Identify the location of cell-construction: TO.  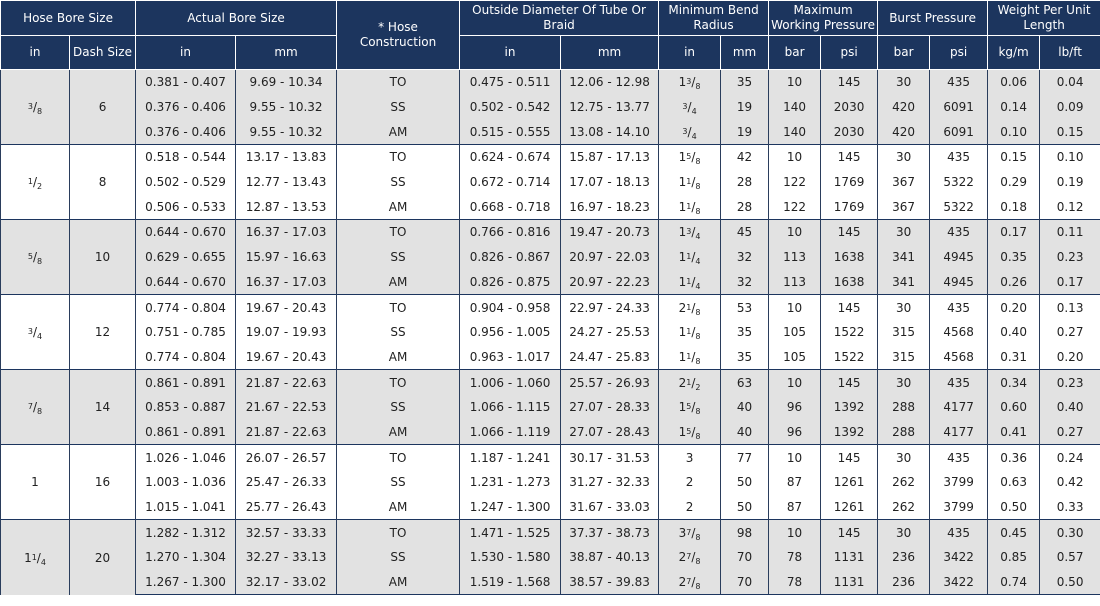
(398, 307).